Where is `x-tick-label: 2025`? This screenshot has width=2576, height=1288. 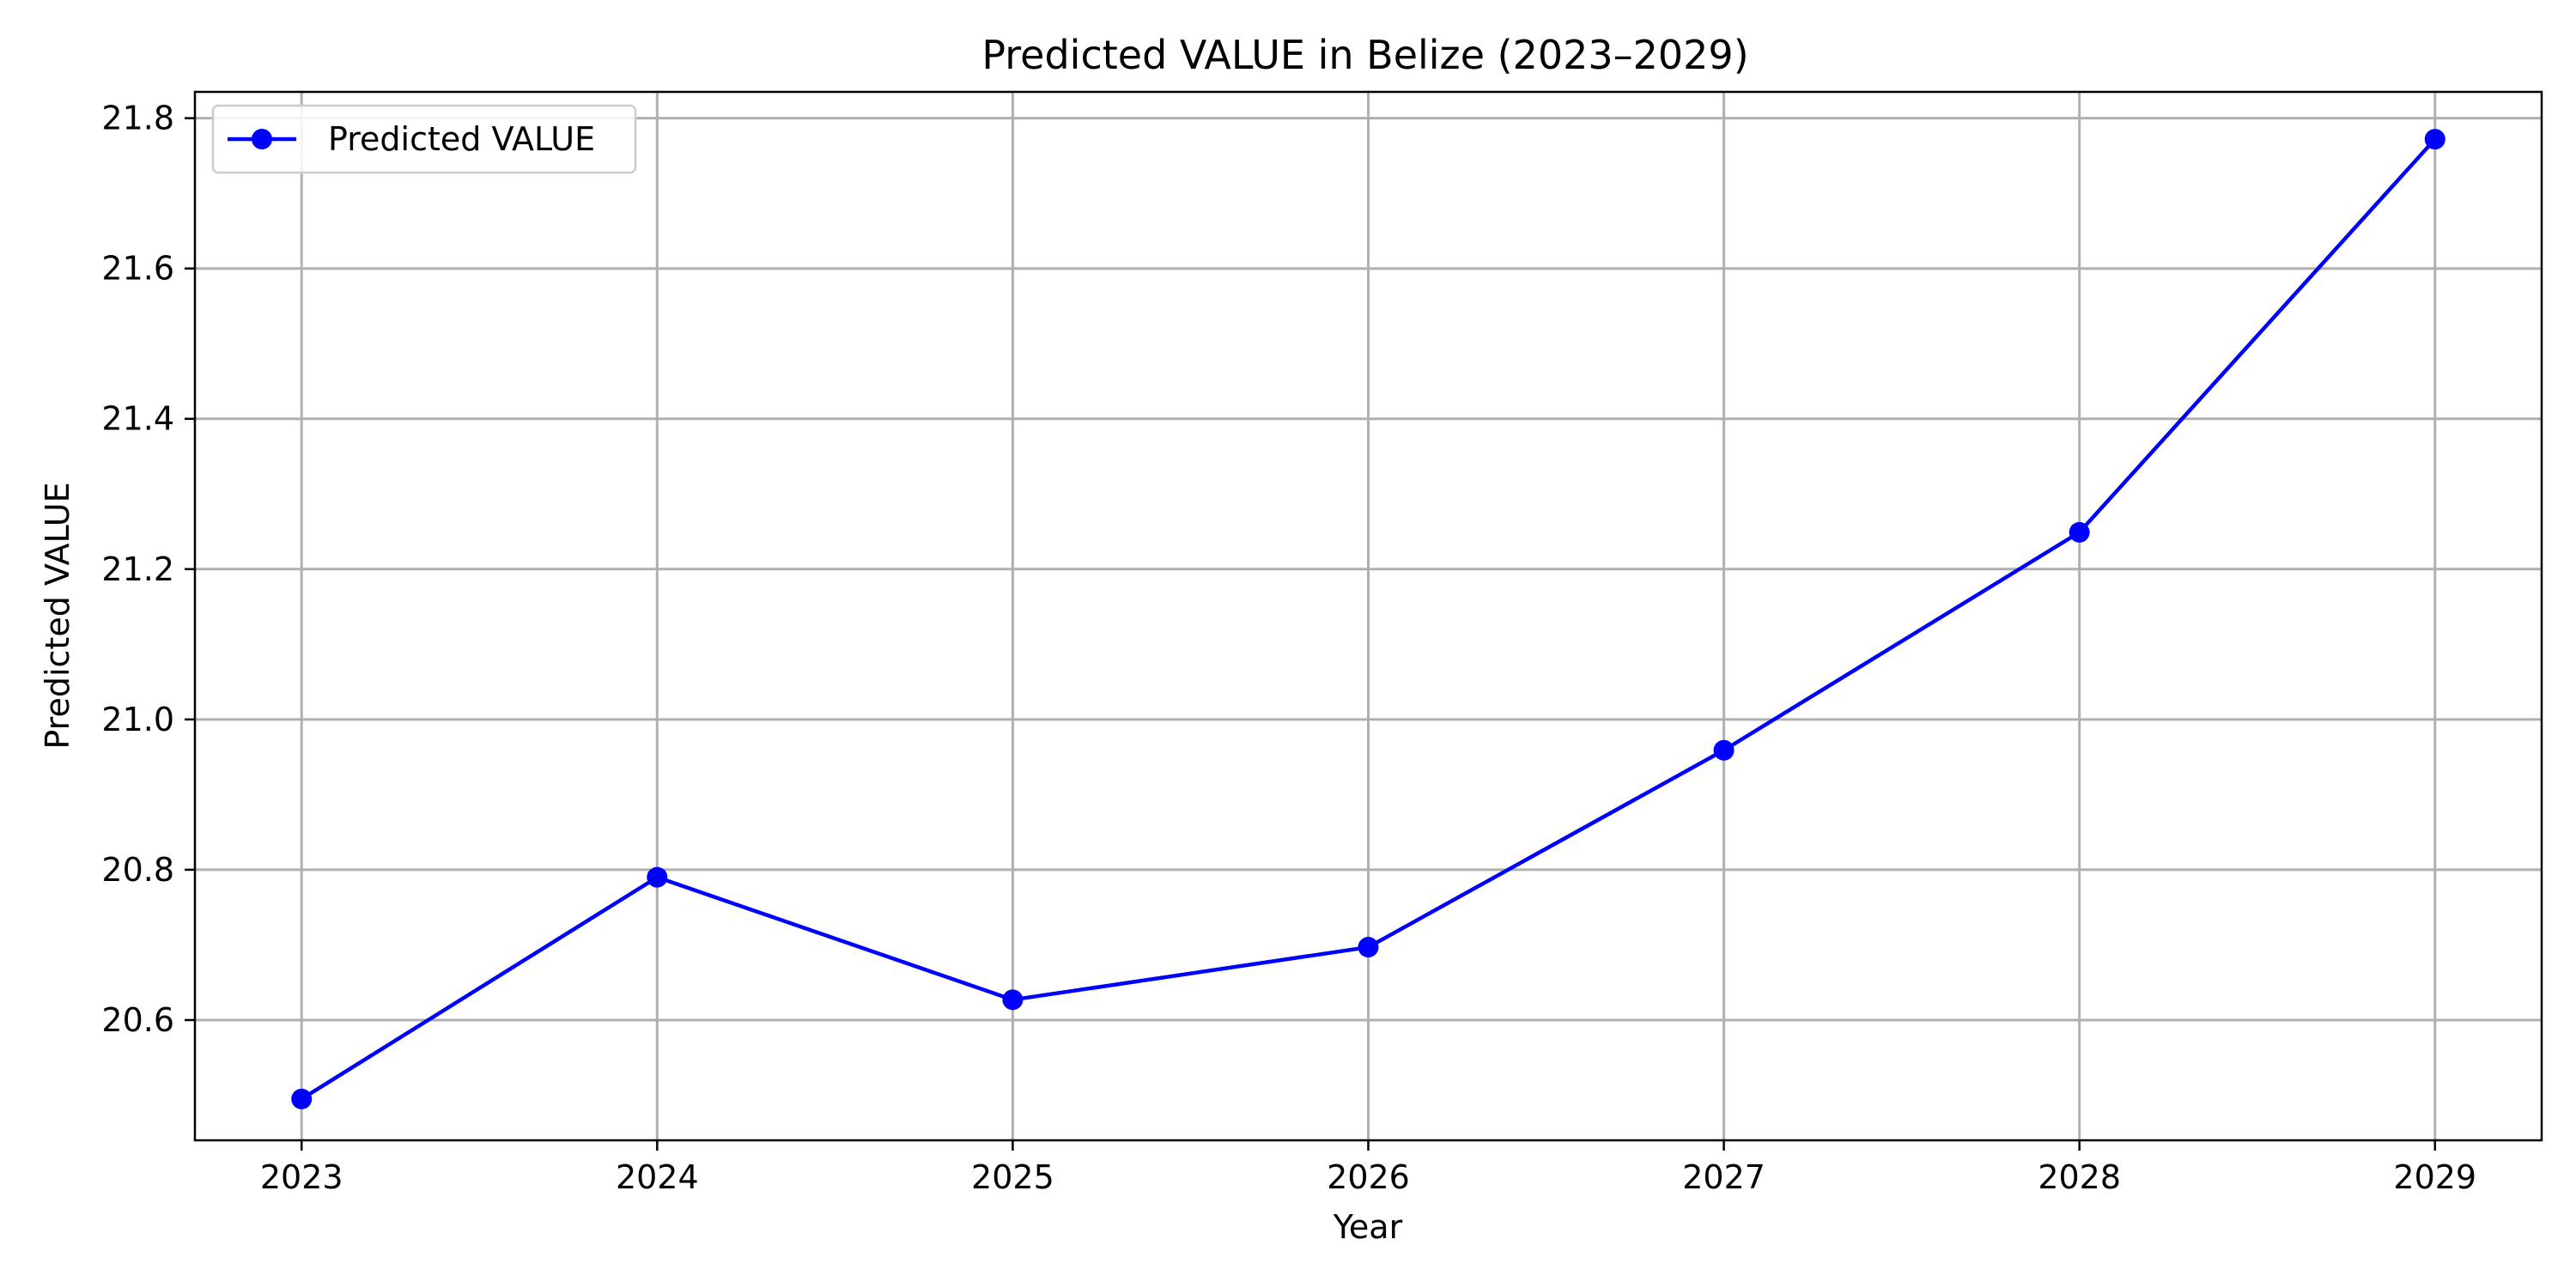 x-tick-label: 2025 is located at coordinates (1013, 1177).